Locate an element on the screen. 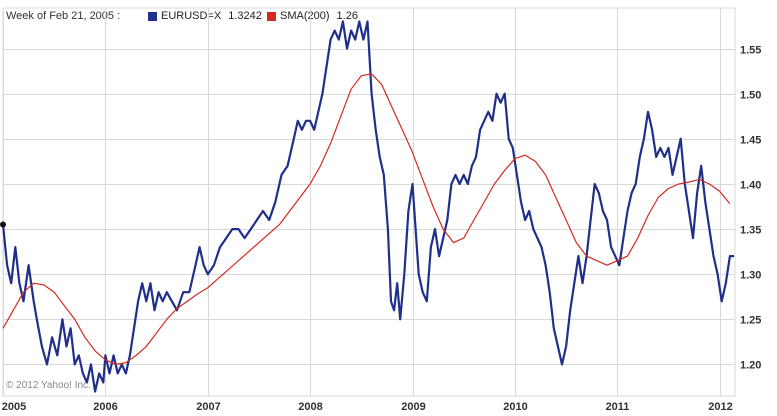 This screenshot has width=777, height=416. y-tick-label: 1.25 is located at coordinates (750, 321).